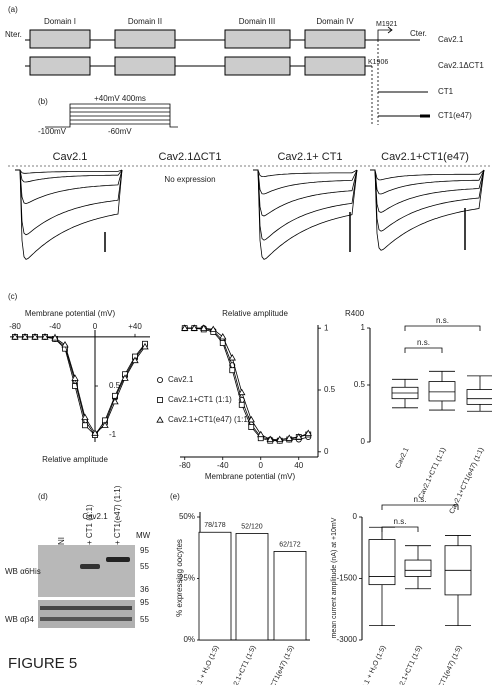 This screenshot has height=685, width=492. I want to click on value-label: 52/120, so click(252, 526).